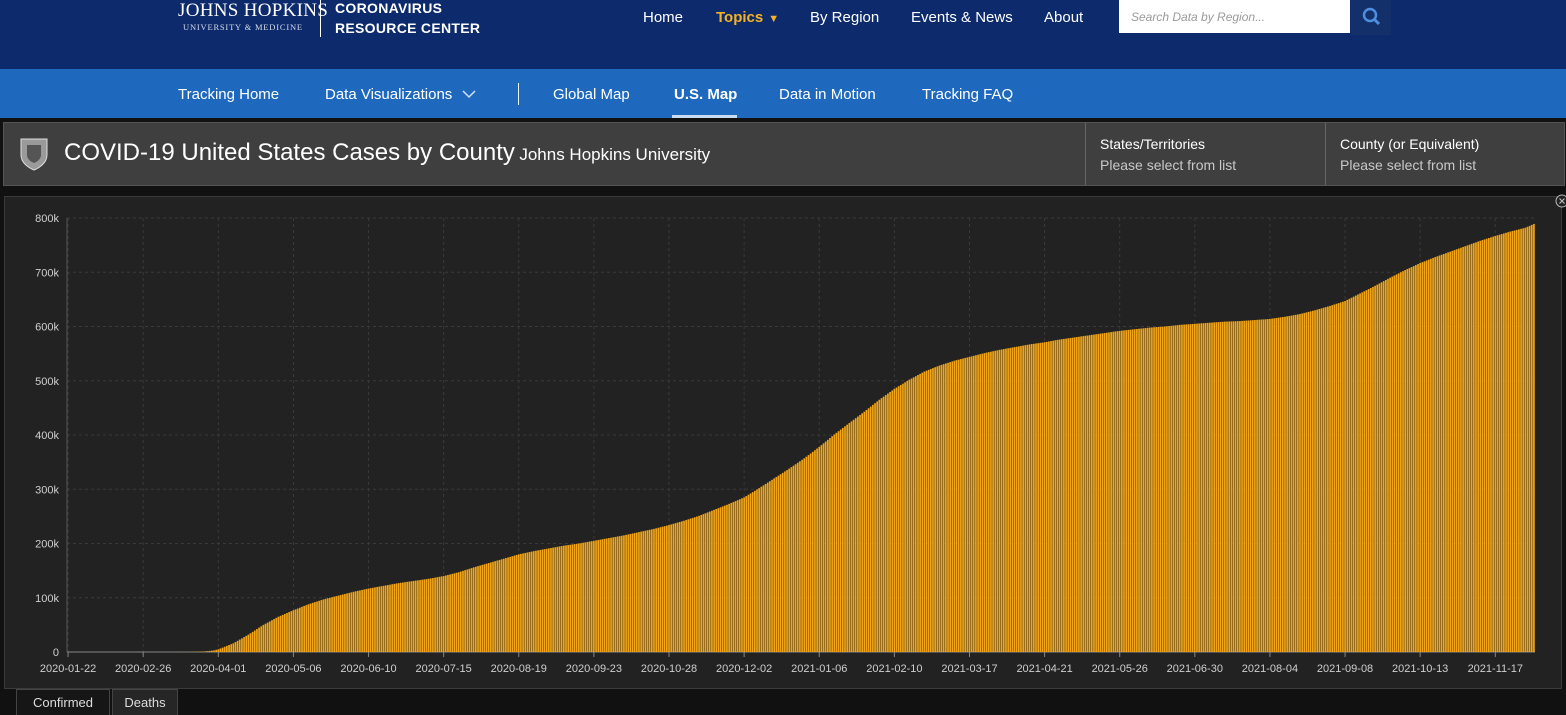 The height and width of the screenshot is (715, 1566). Describe the element at coordinates (145, 702) in the screenshot. I see `tab: Deaths` at that location.